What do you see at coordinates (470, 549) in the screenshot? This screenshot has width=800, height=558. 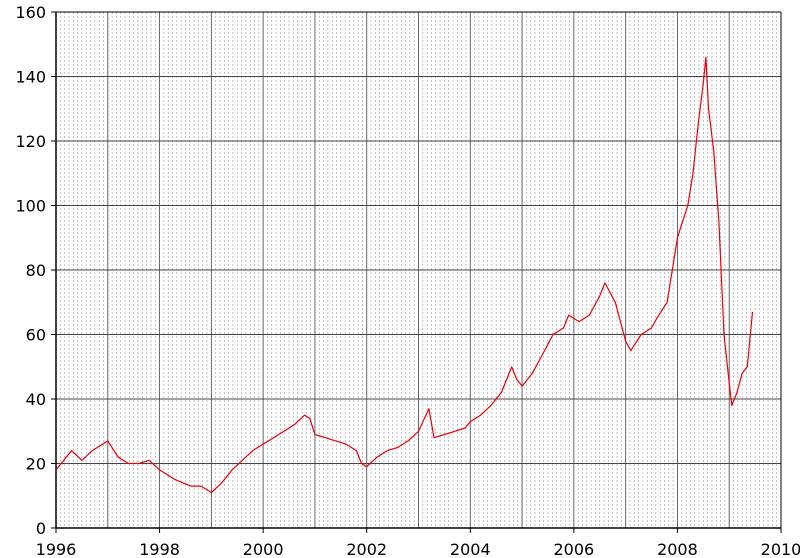 I see `x-tick-label: 2004` at bounding box center [470, 549].